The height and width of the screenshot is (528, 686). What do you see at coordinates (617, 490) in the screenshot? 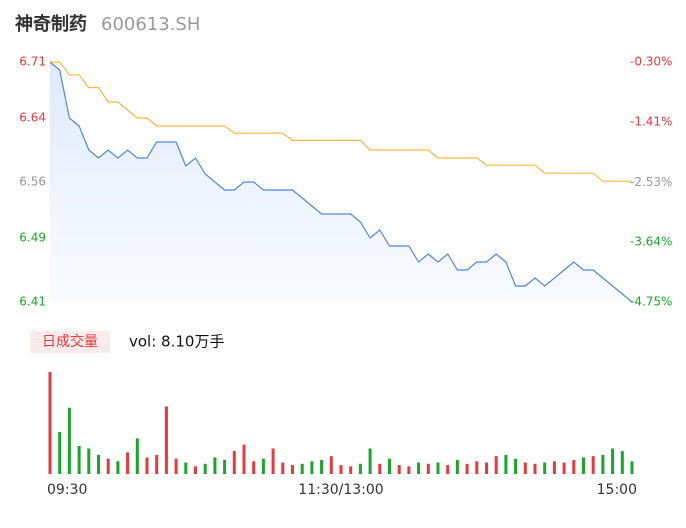
I see `x-tick-label: 15:00` at bounding box center [617, 490].